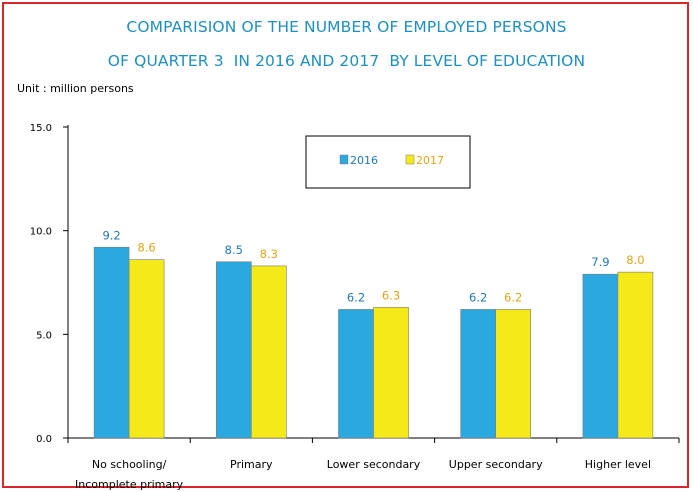 Image resolution: width=693 pixels, height=492 pixels. What do you see at coordinates (496, 464) in the screenshot?
I see `category-label: Upper secondary` at bounding box center [496, 464].